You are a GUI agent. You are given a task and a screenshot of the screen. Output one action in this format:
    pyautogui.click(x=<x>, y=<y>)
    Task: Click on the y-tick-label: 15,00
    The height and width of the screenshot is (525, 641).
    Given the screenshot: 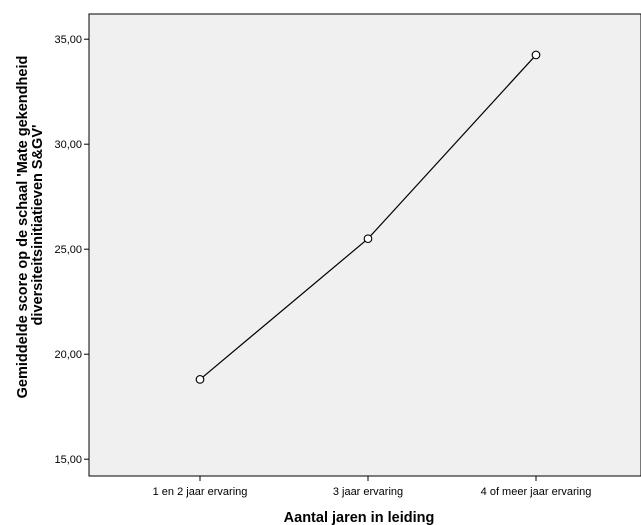 What is the action you would take?
    pyautogui.click(x=68, y=460)
    